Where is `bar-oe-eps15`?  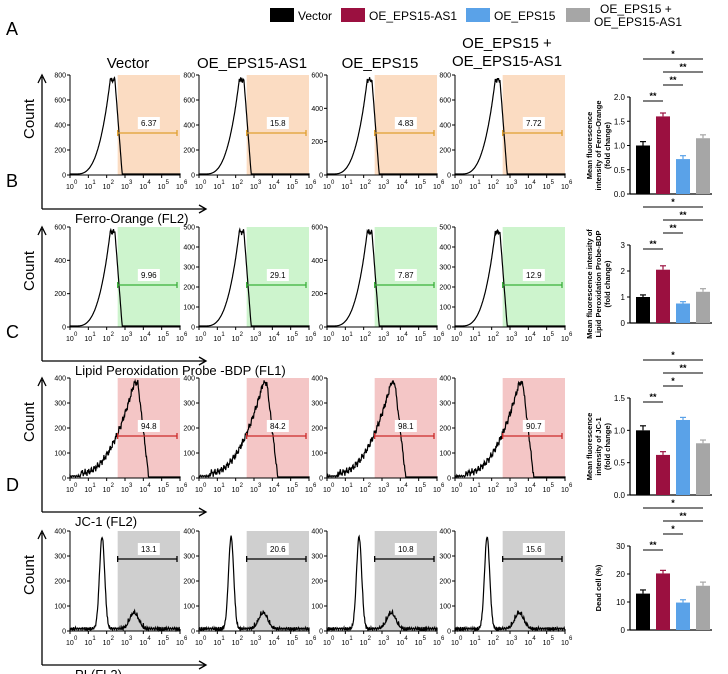
bar-oe-eps15 is located at coordinates (683, 313).